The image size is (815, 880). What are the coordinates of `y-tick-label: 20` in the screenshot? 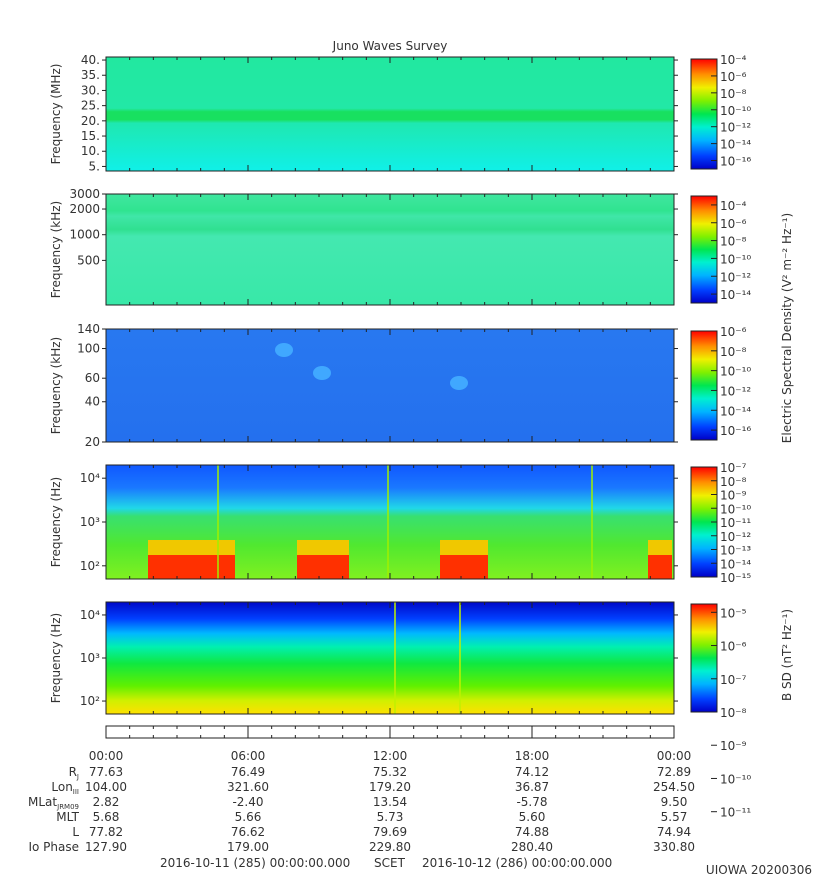 It's located at (92, 442).